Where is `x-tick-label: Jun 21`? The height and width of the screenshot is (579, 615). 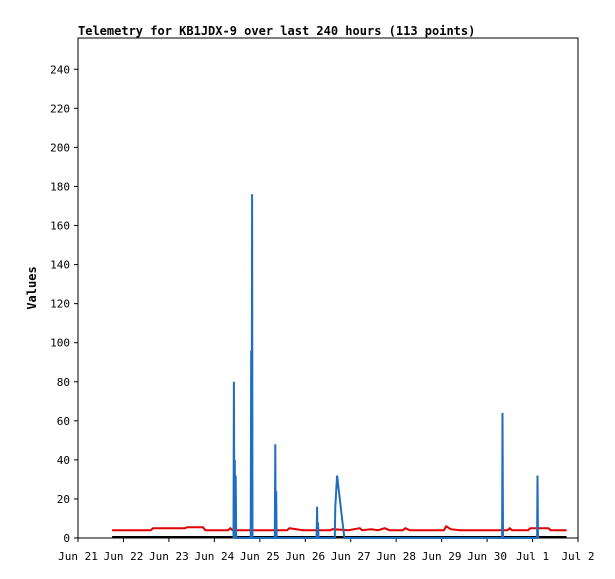 x-tick-label: Jun 21 is located at coordinates (78, 556).